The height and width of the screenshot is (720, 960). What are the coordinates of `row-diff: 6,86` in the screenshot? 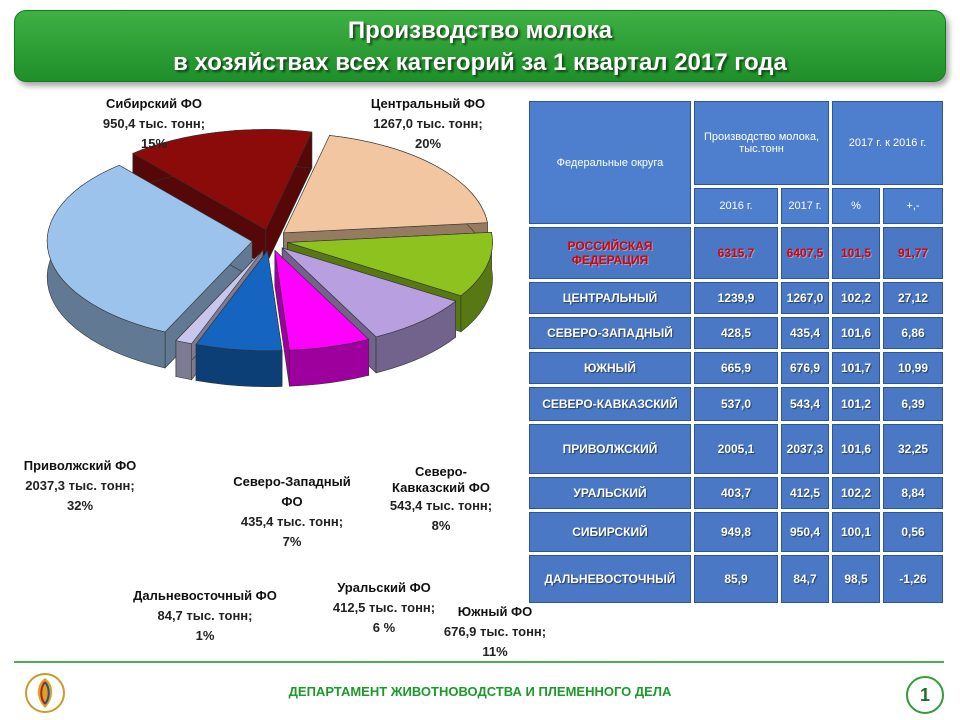 It's located at (913, 333).